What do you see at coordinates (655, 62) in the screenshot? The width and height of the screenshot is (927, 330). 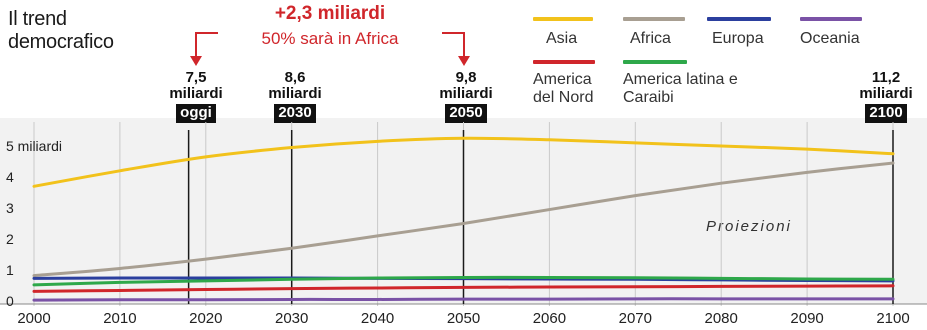 I see `legend-swatch-america-latina` at bounding box center [655, 62].